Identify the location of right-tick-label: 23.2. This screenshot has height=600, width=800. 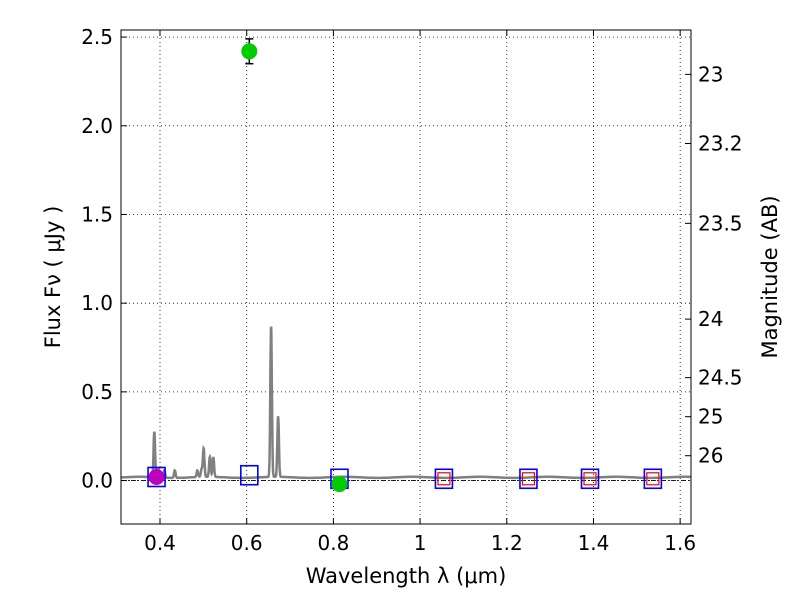
(720, 144).